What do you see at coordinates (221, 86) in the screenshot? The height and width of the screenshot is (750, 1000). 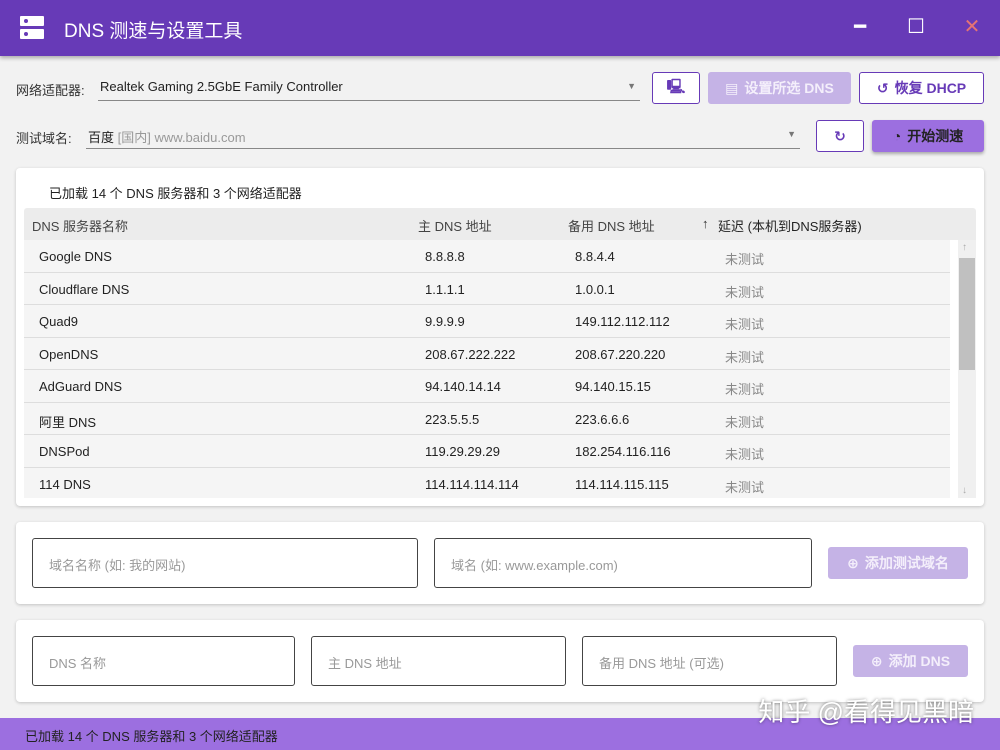 I see `adapter-value: Realtek Gaming 2.5GbE Family Controller` at bounding box center [221, 86].